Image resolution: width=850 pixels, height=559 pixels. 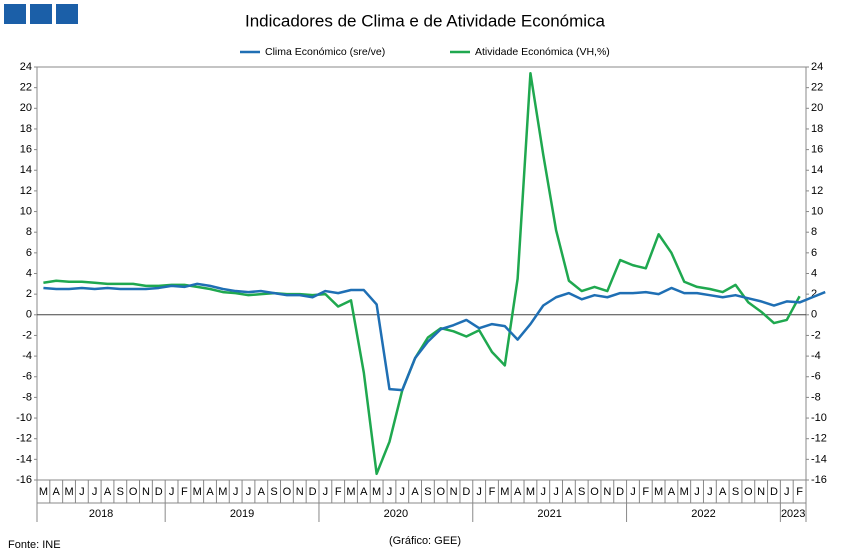 What do you see at coordinates (26, 67) in the screenshot?
I see `y-tick-label: 24` at bounding box center [26, 67].